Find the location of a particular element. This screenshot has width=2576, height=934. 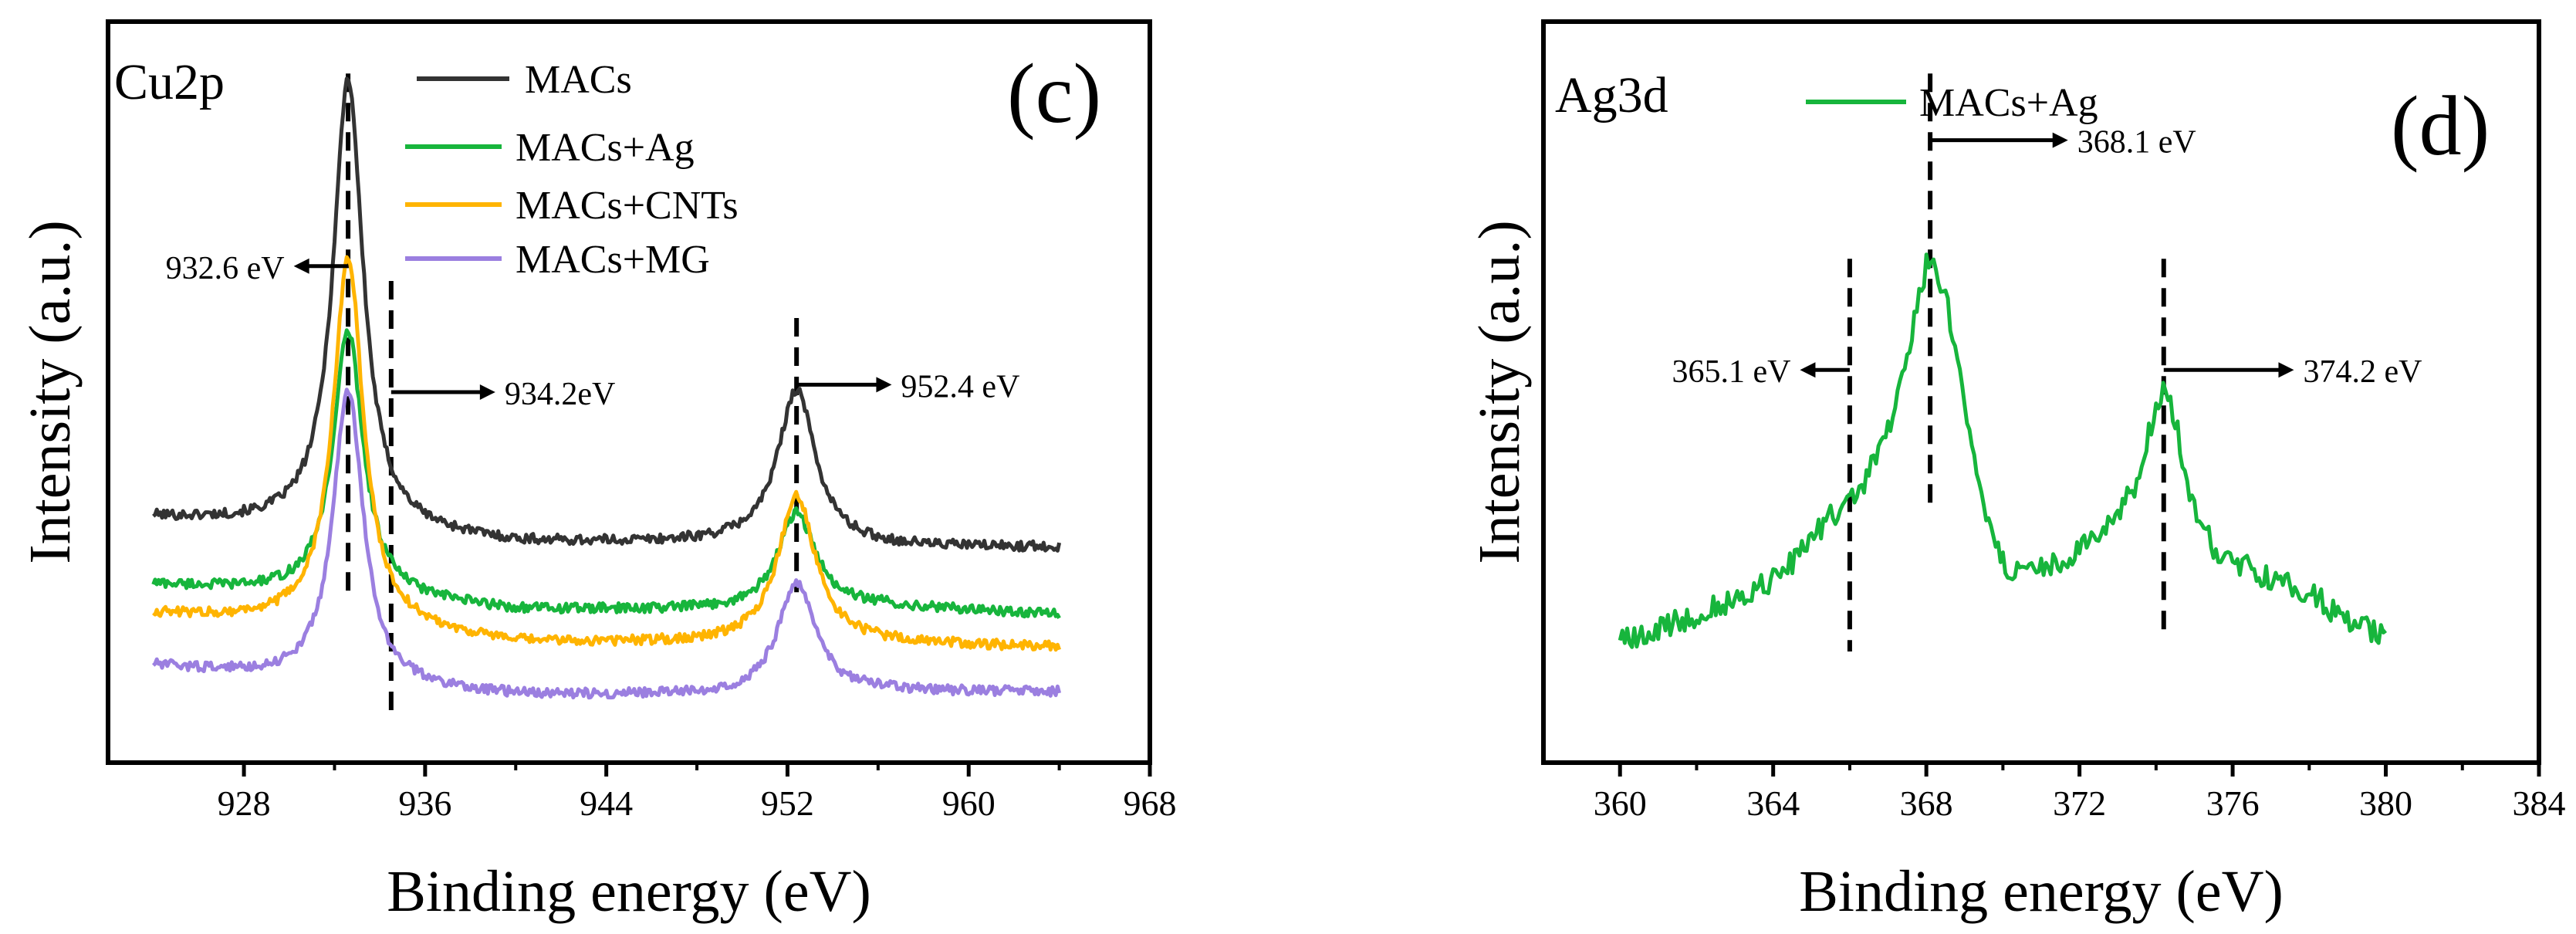

x-tick-label: 380 is located at coordinates (2385, 803).